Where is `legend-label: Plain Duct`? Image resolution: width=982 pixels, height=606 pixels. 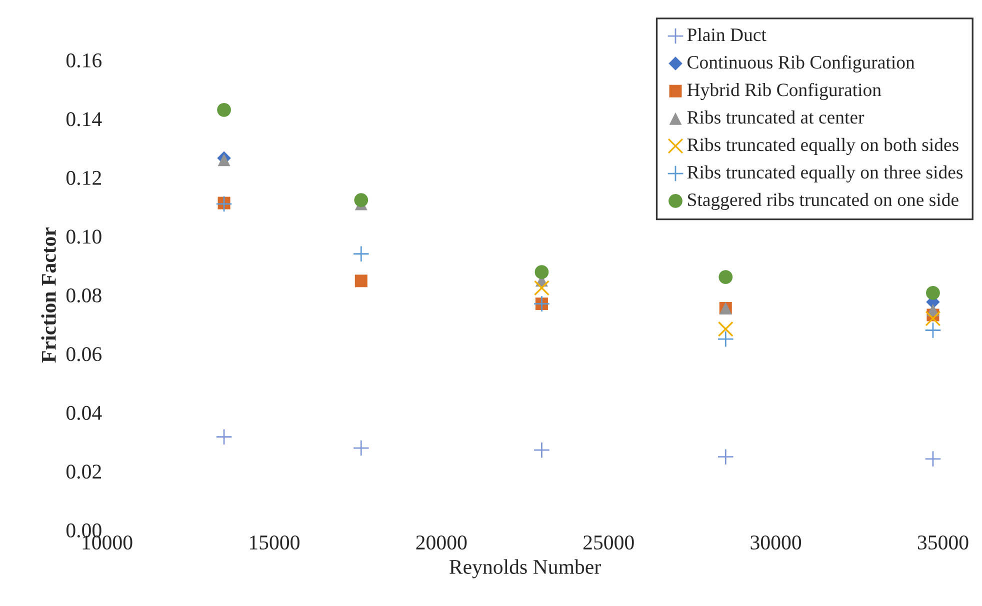
legend-label: Plain Duct is located at coordinates (726, 35).